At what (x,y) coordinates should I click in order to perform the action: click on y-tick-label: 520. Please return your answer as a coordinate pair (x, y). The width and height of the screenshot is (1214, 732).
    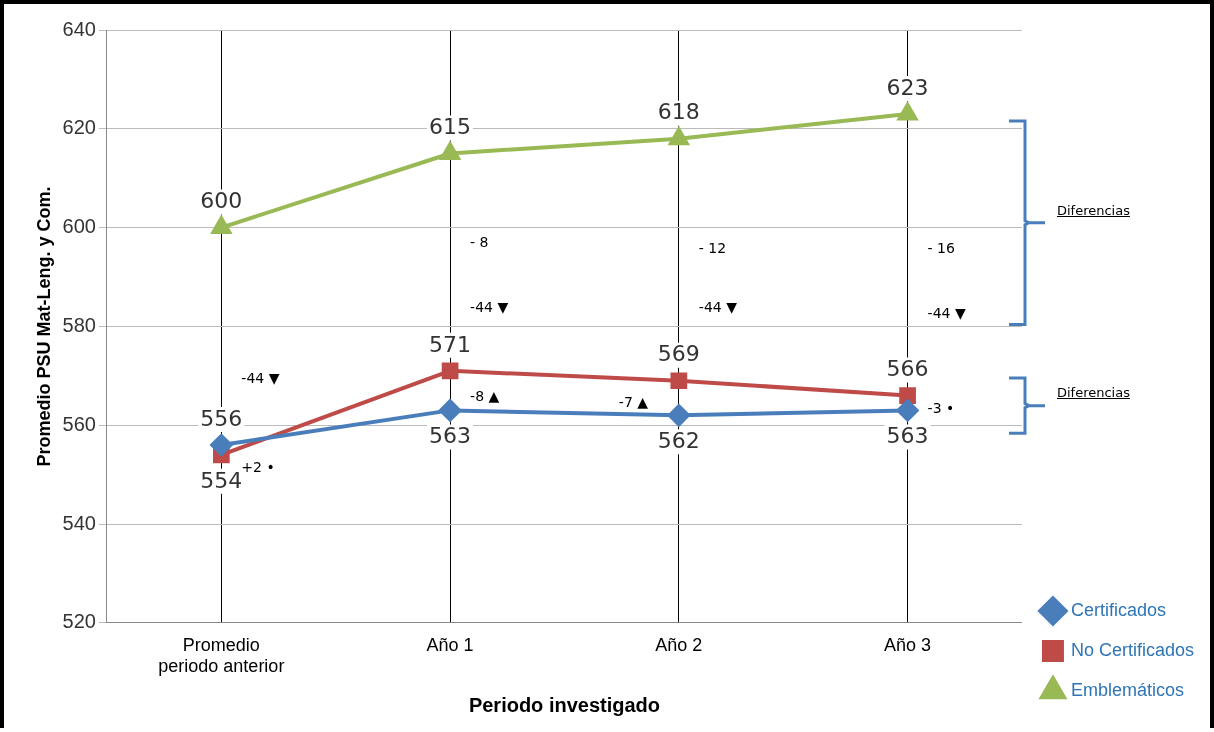
    Looking at the image, I should click on (79, 621).